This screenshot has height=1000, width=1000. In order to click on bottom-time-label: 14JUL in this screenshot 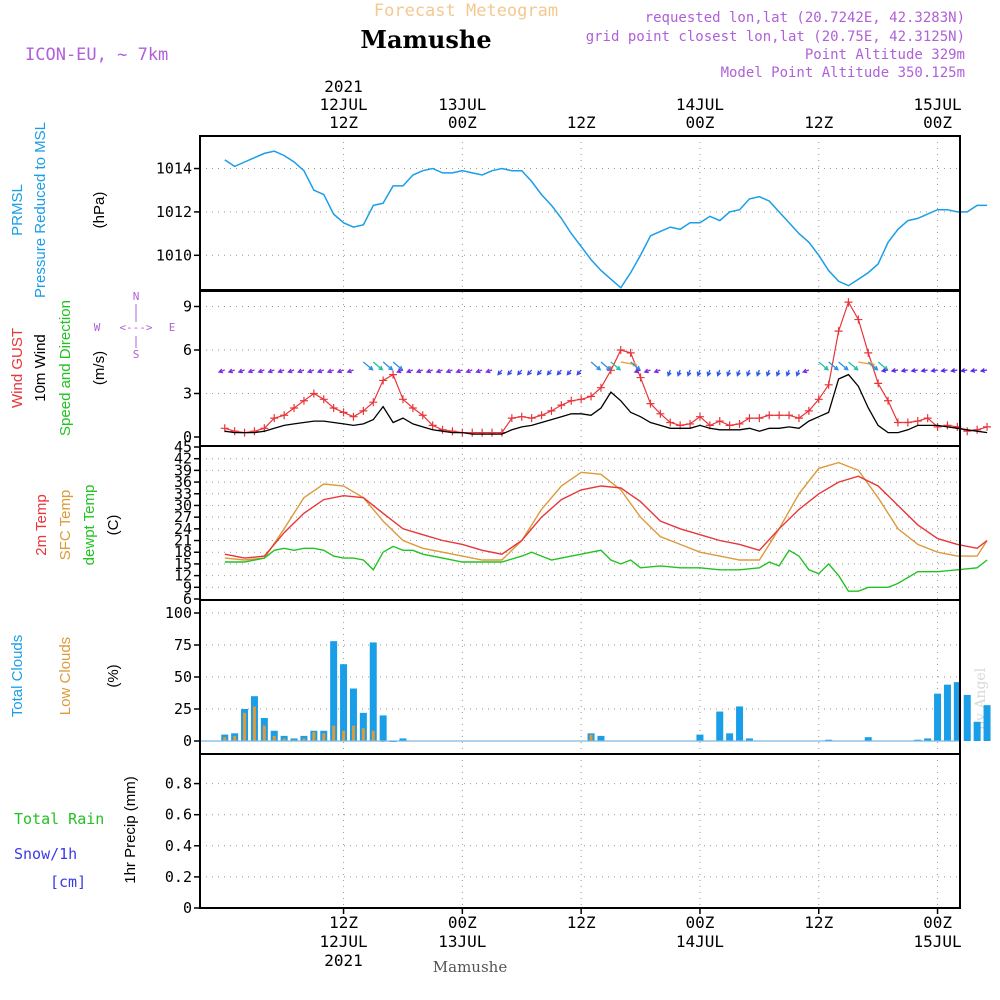, I will do `click(700, 941)`.